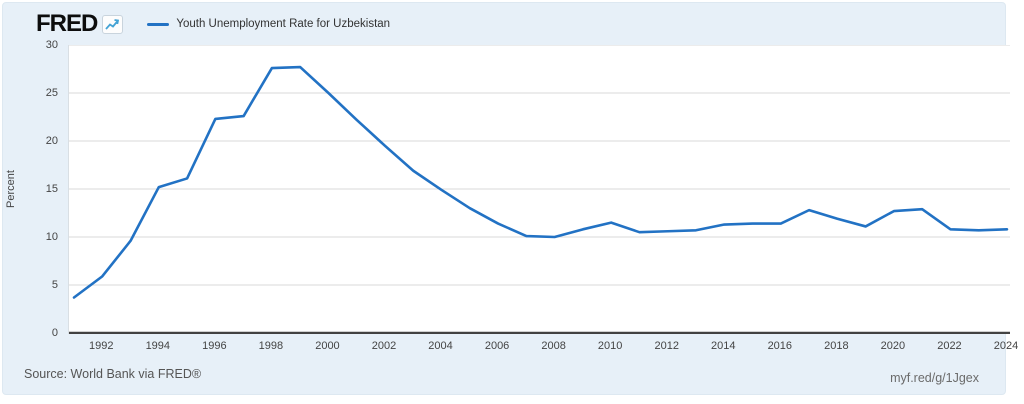 The width and height of the screenshot is (1024, 404). I want to click on x-tick-label: 1994, so click(158, 346).